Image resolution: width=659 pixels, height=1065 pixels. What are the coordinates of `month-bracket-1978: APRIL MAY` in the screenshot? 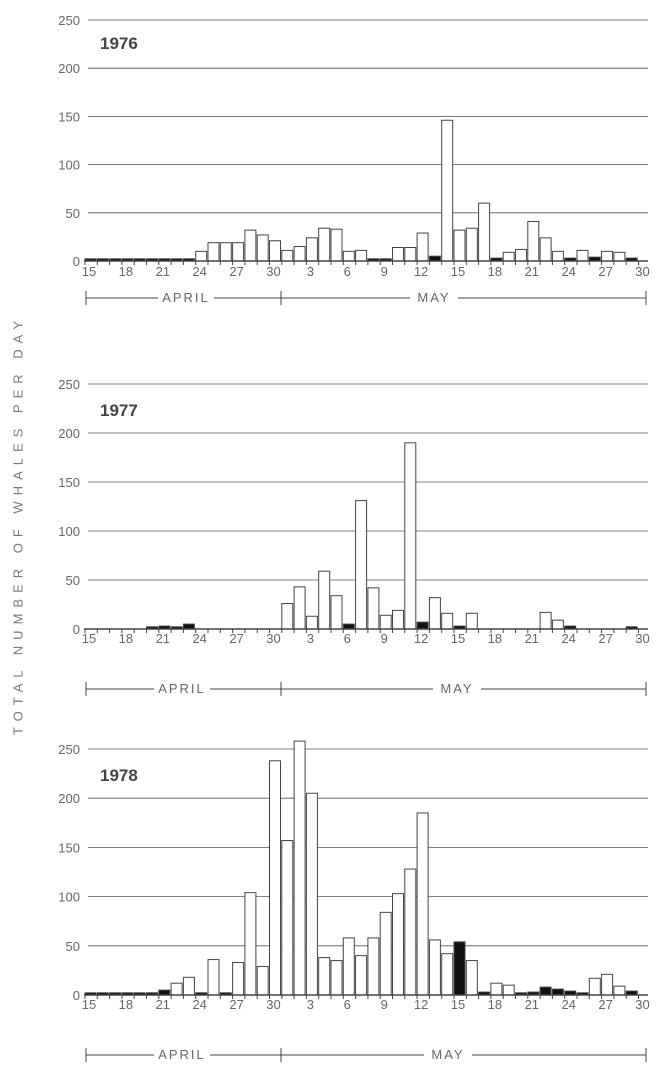 It's located at (366, 1054).